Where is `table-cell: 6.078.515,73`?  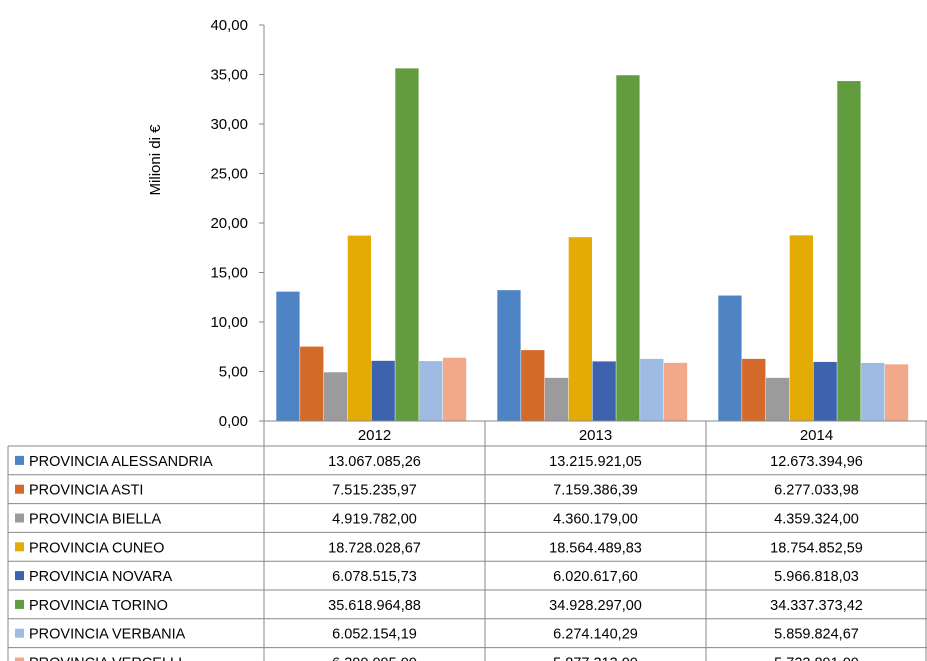 table-cell: 6.078.515,73 is located at coordinates (374, 577).